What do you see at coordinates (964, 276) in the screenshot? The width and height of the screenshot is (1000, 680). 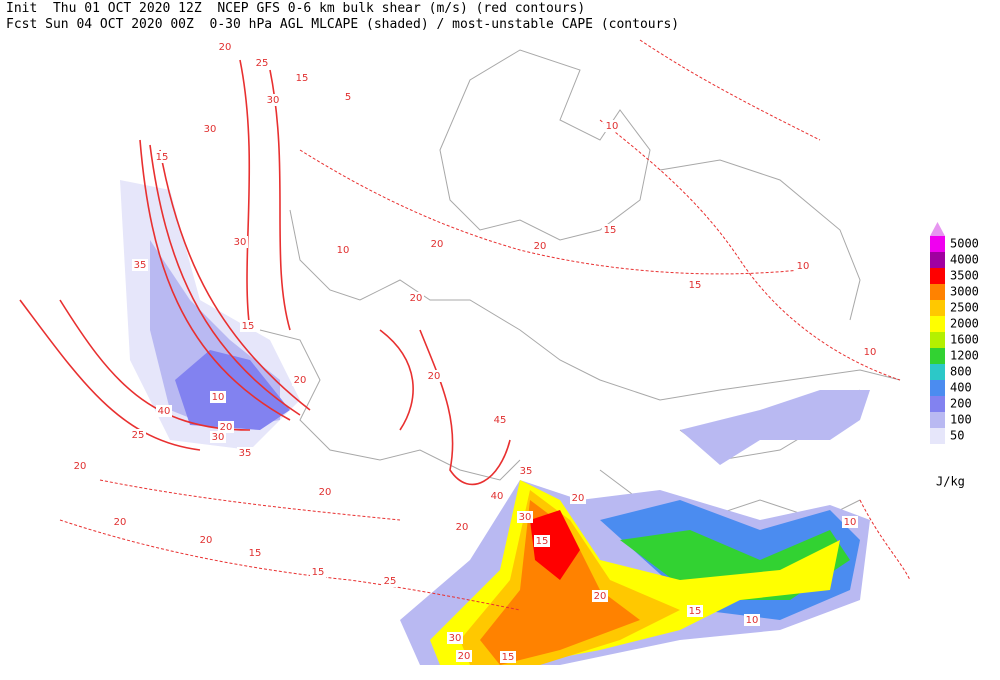 I see `legend-level: 3500` at bounding box center [964, 276].